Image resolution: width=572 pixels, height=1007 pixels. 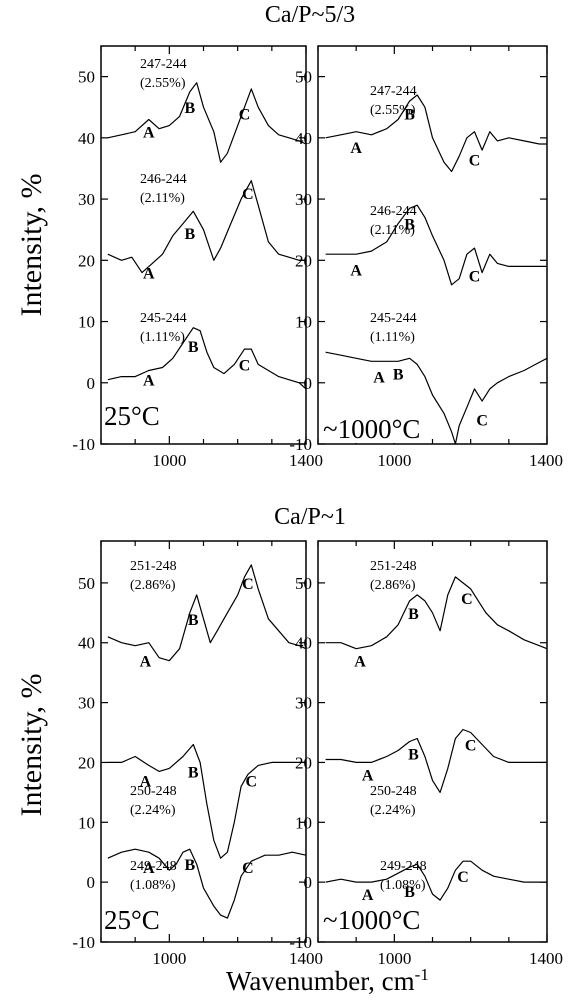 I want to click on series-percent: (1.11%), so click(x=162, y=337).